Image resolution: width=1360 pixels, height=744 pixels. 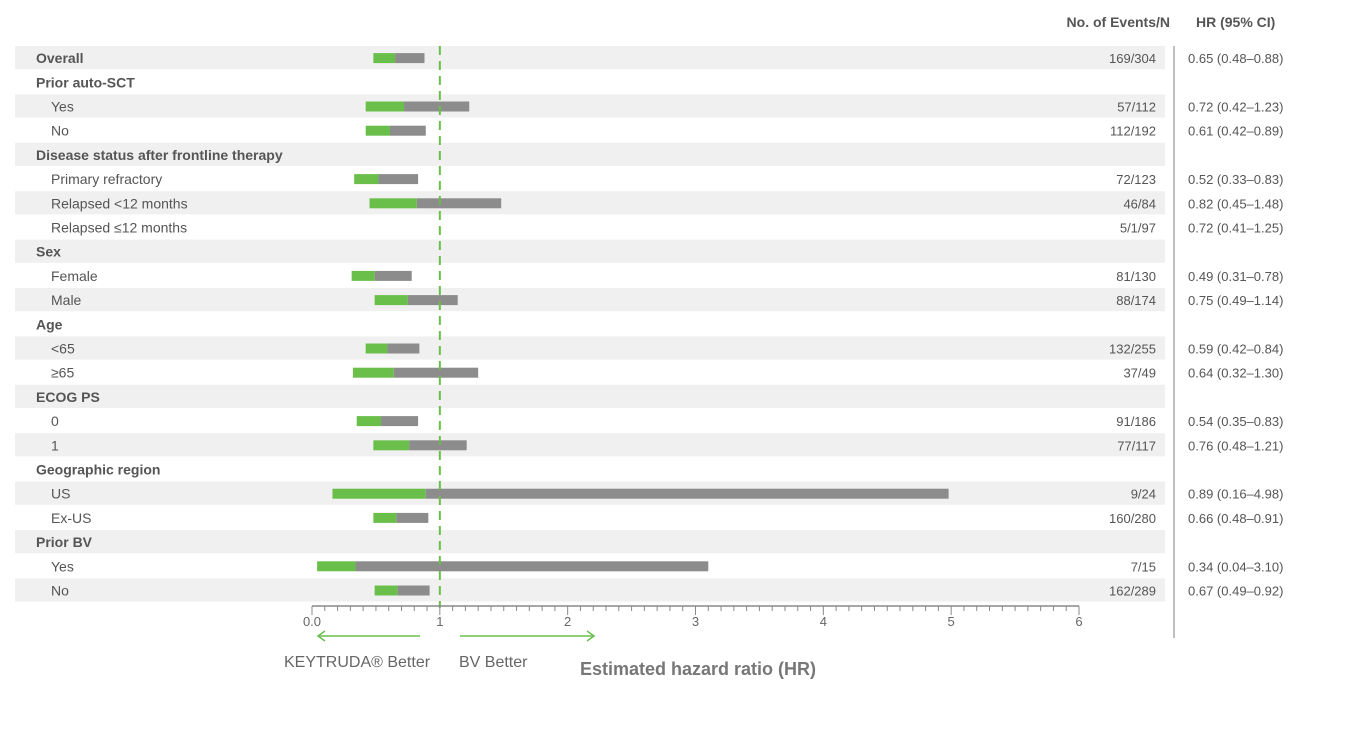 I want to click on hr-ci-value: 0.67 (0.49–0.92), so click(x=1235, y=591).